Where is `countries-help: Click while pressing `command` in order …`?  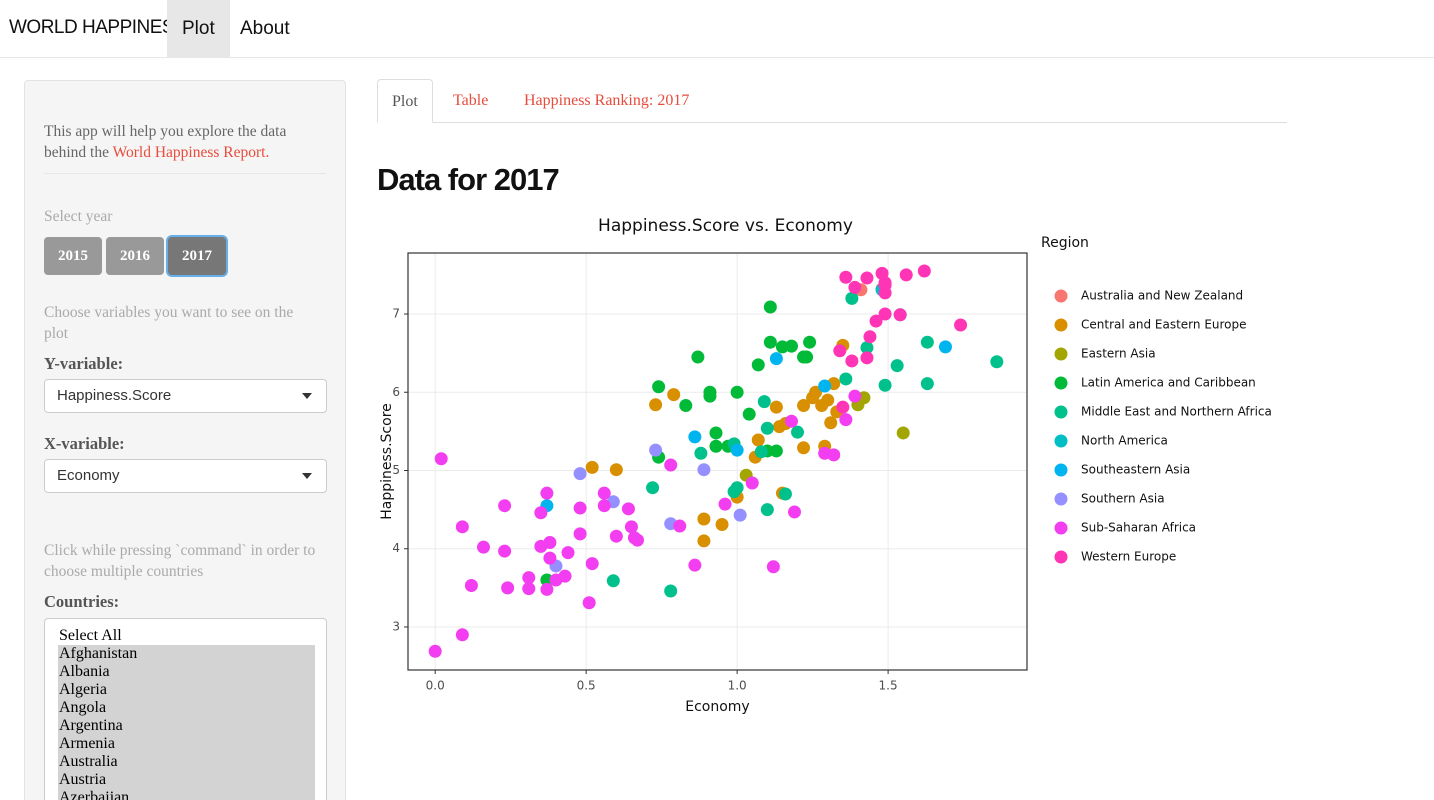 countries-help: Click while pressing `command` in order … is located at coordinates (180, 561).